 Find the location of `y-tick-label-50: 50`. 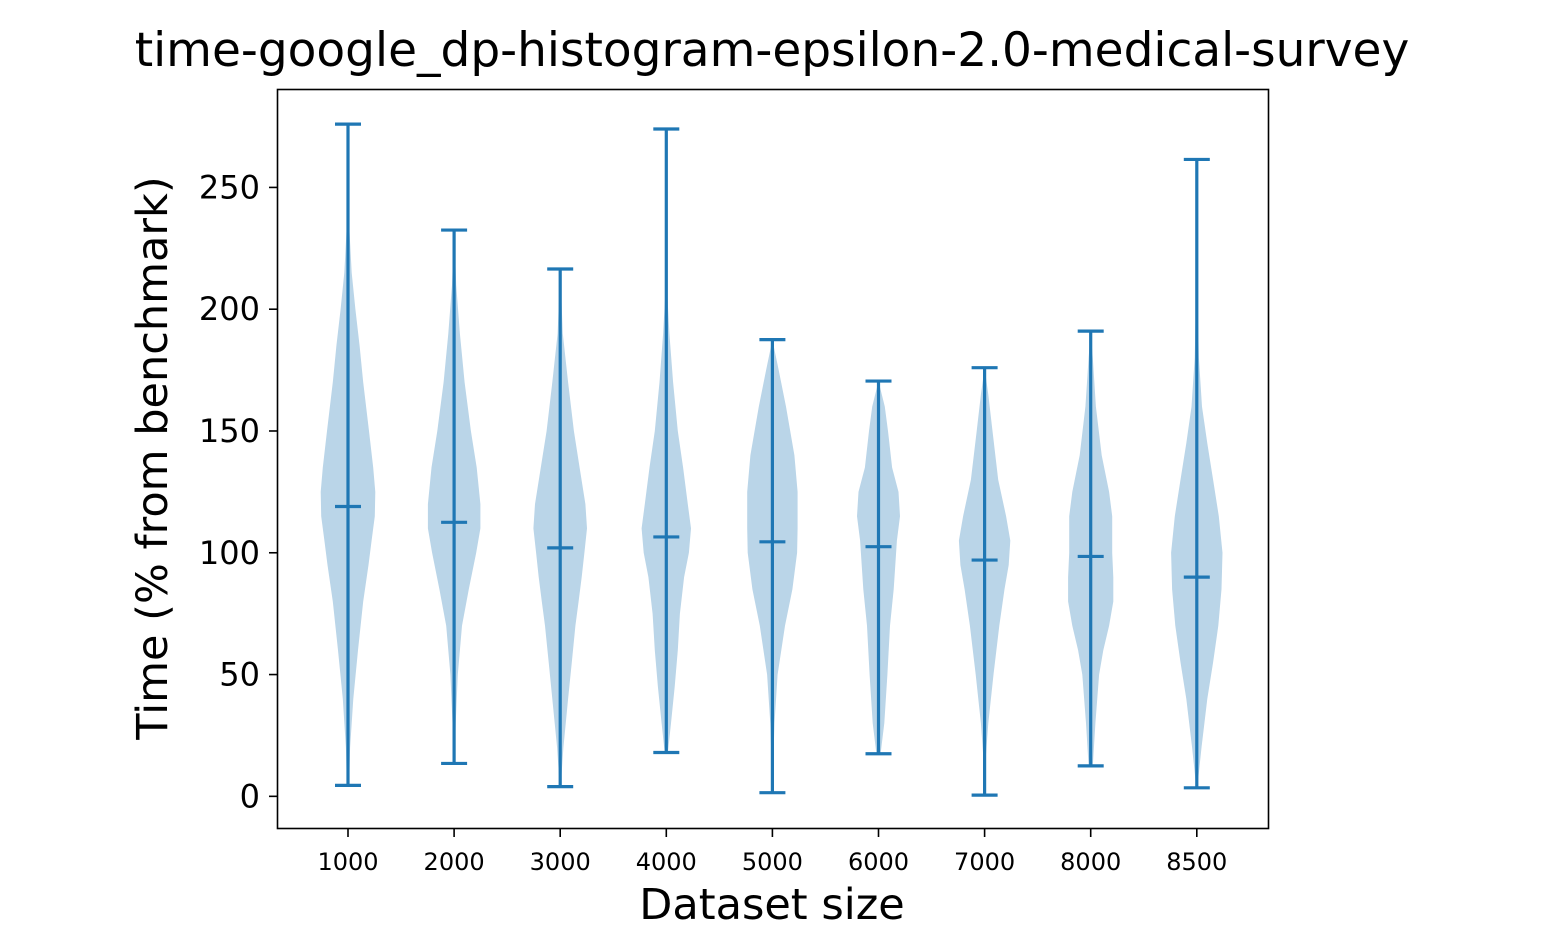

y-tick-label-50: 50 is located at coordinates (239, 675).